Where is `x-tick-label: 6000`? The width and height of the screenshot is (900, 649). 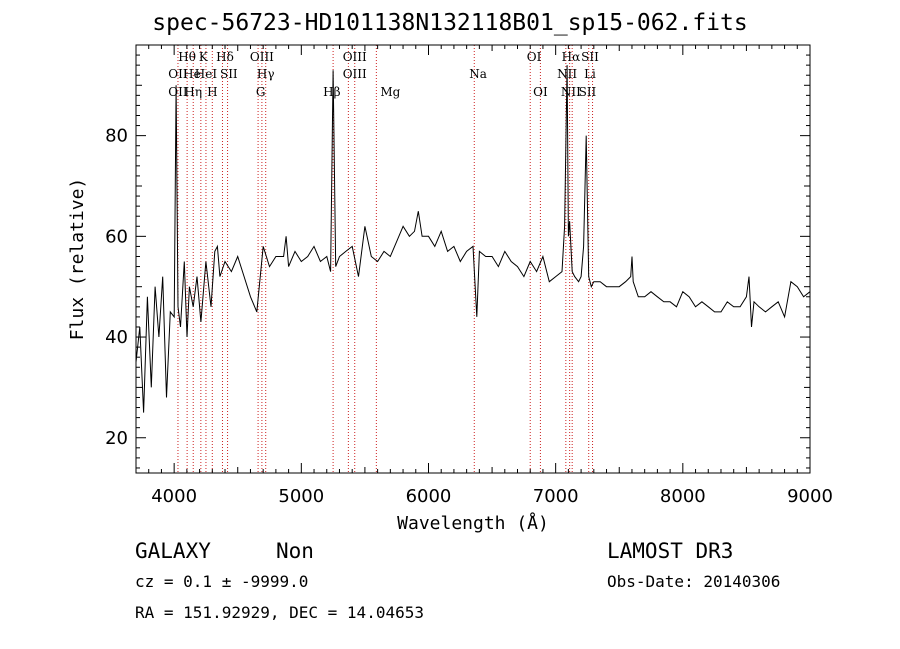
x-tick-label: 6000 is located at coordinates (429, 496).